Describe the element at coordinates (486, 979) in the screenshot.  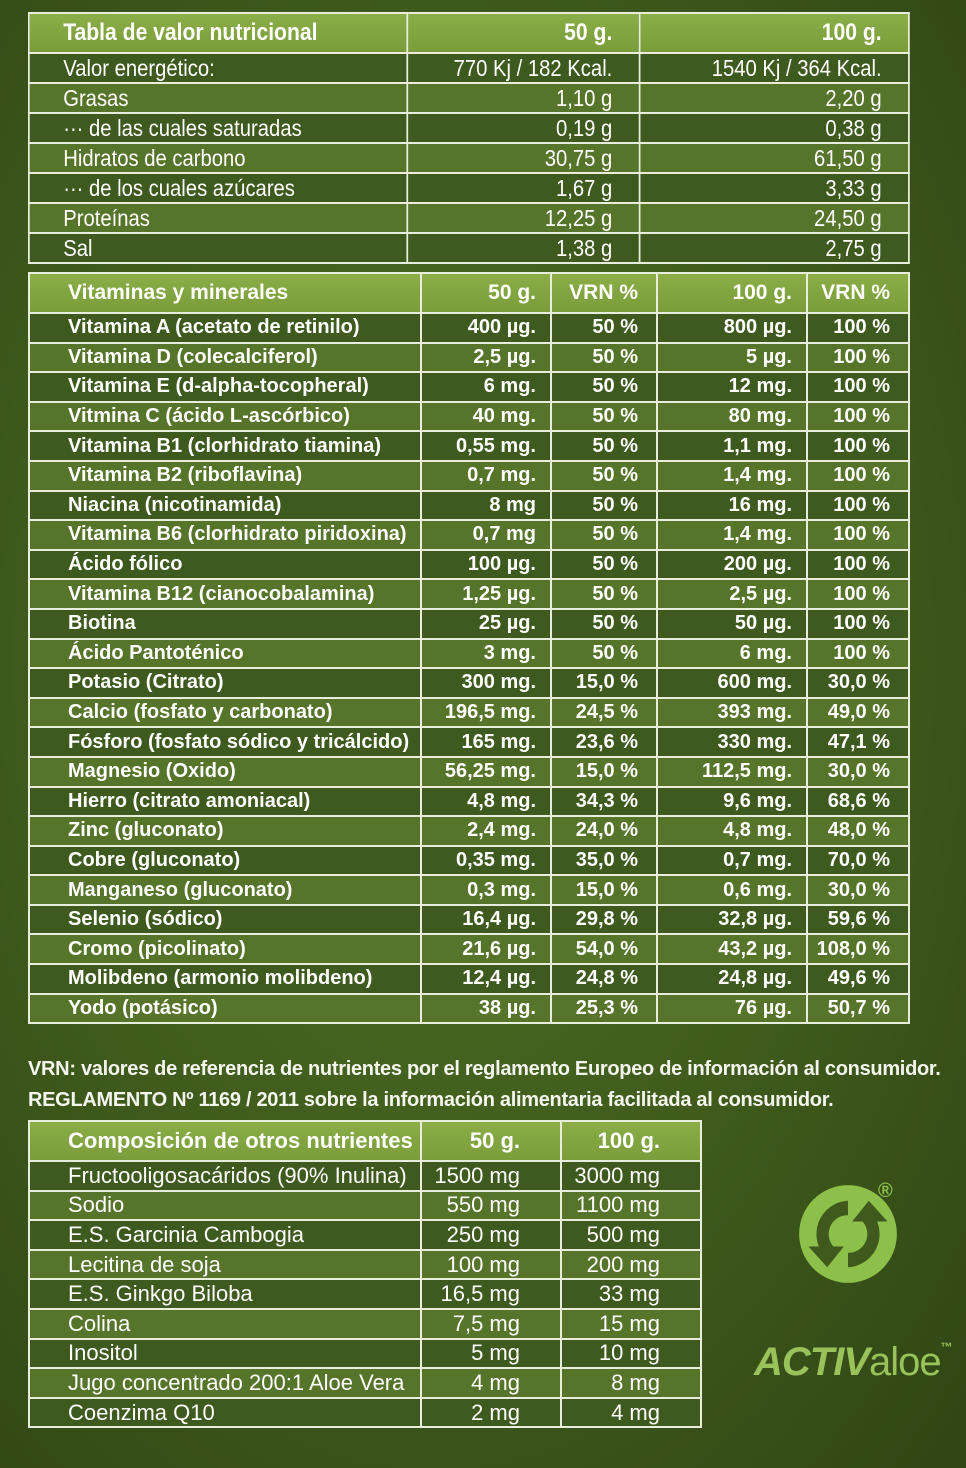
I see `nutrient-value-v50: 12,4 µg.` at that location.